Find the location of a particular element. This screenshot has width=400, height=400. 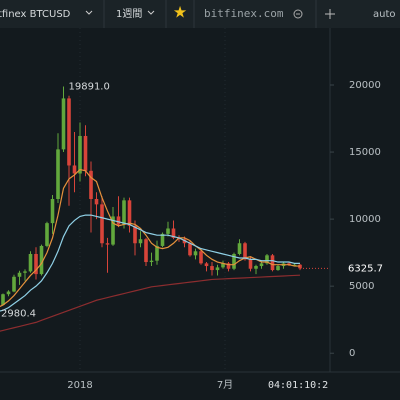

x-tick-label: 2018 is located at coordinates (79, 385).